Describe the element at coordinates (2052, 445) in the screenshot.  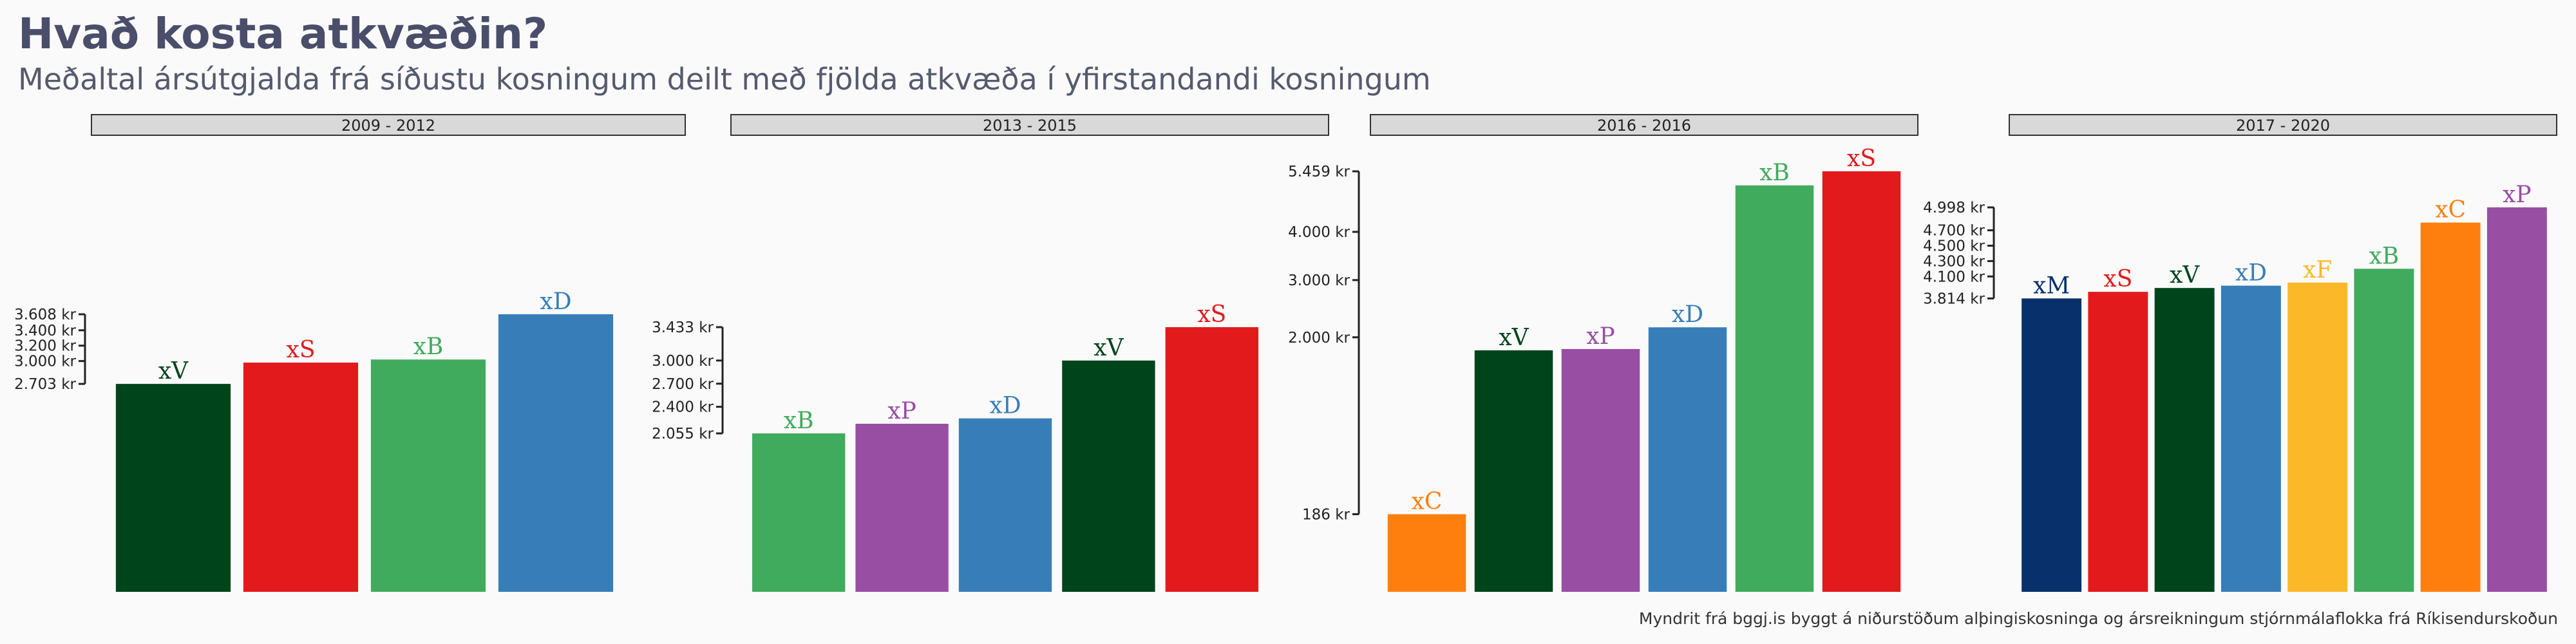
I see `bar-xM` at that location.